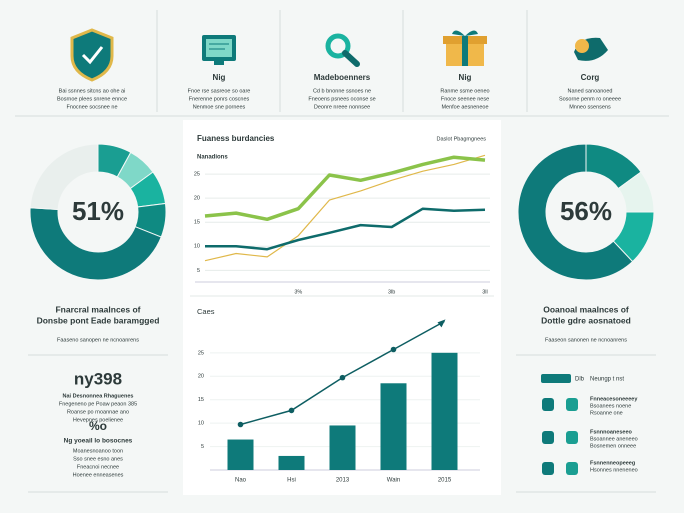 This screenshot has height=513, width=684. I want to click on donut-label: 56%, so click(586, 211).